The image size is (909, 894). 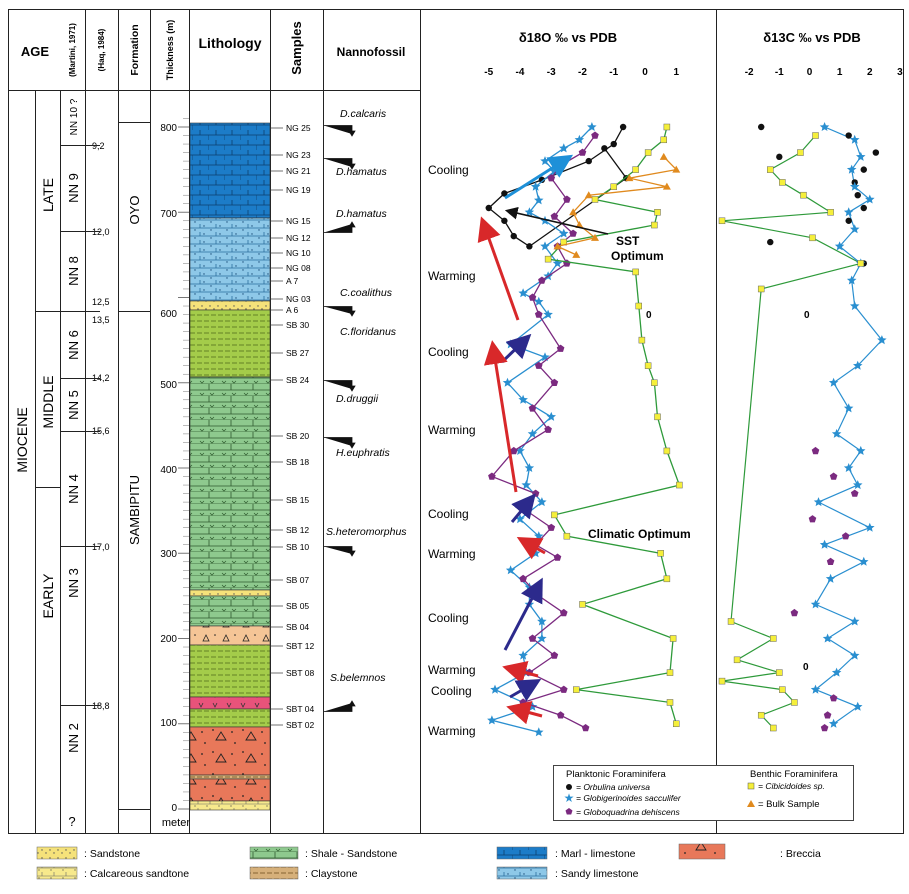 What do you see at coordinates (569, 811) in the screenshot?
I see `dehiscens-marker` at bounding box center [569, 811].